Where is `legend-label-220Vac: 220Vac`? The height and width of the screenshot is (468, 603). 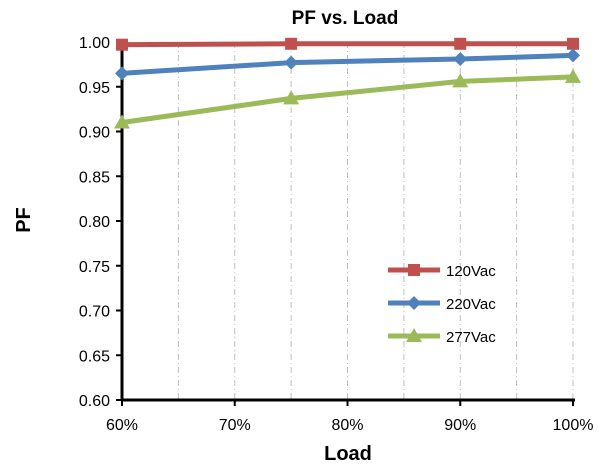
legend-label-220Vac: 220Vac is located at coordinates (471, 304).